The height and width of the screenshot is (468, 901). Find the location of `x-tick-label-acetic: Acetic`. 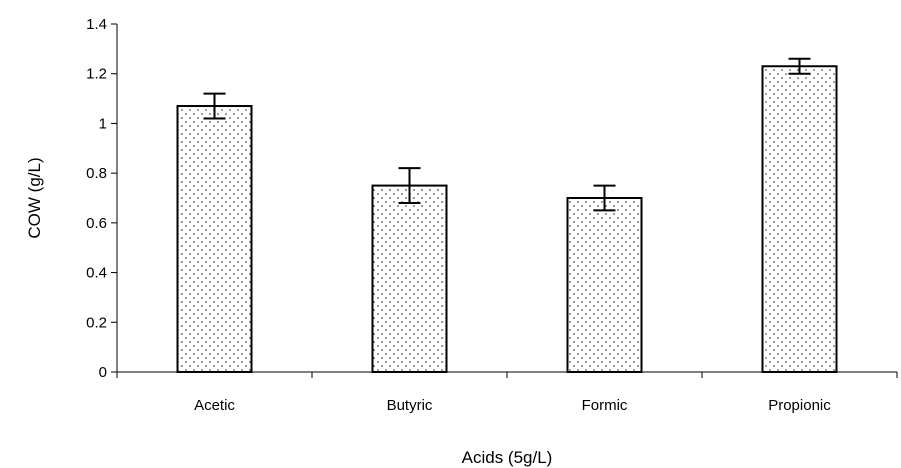

x-tick-label-acetic: Acetic is located at coordinates (214, 405).